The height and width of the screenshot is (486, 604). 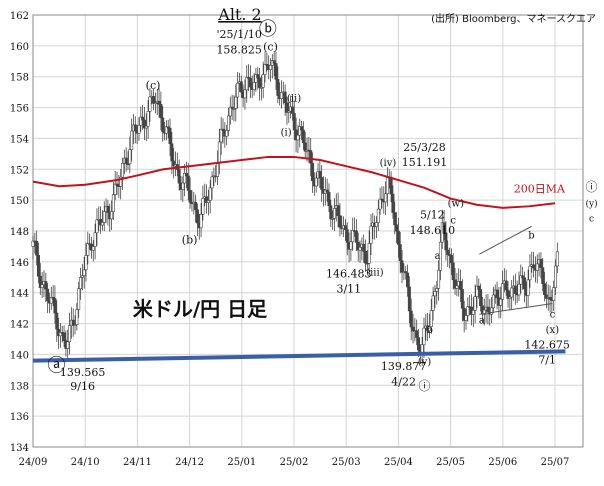 I want to click on annotation-label: 5/12, so click(x=432, y=215).